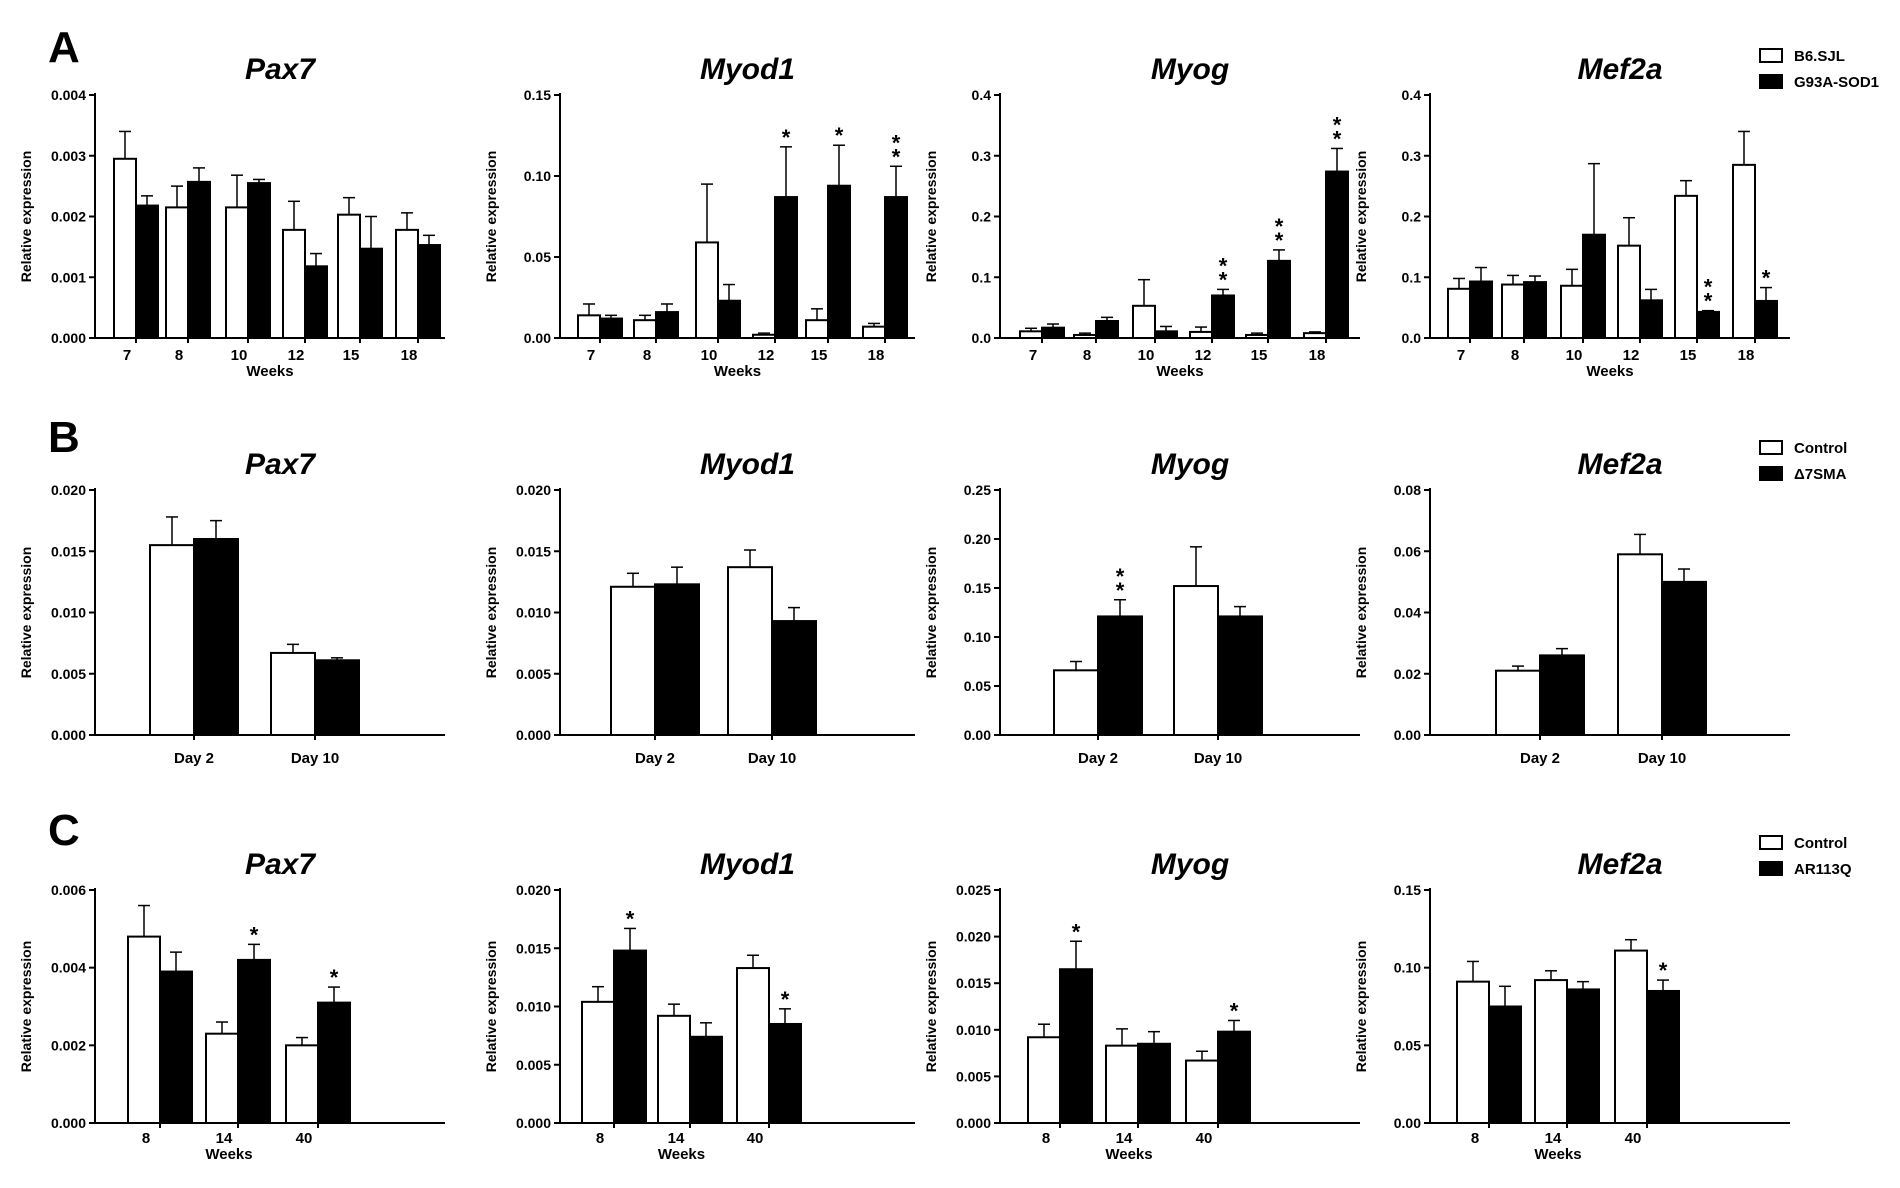 The image size is (1900, 1188). I want to click on legend-a: B6.SJL G93A-SOD1, so click(1819, 69).